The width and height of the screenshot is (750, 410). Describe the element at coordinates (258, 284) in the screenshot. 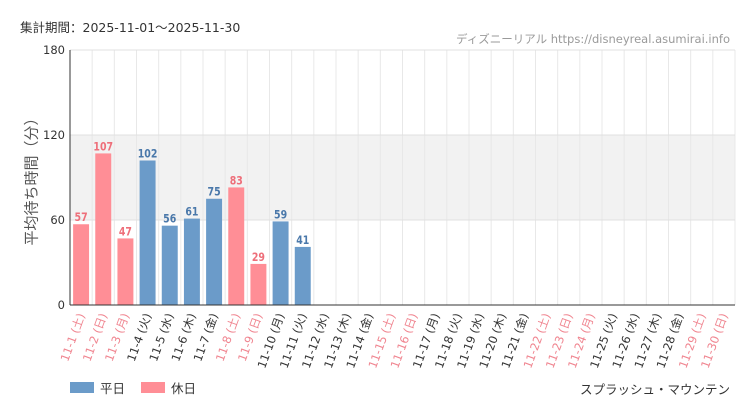

I see `bar-11-9 (日)` at that location.